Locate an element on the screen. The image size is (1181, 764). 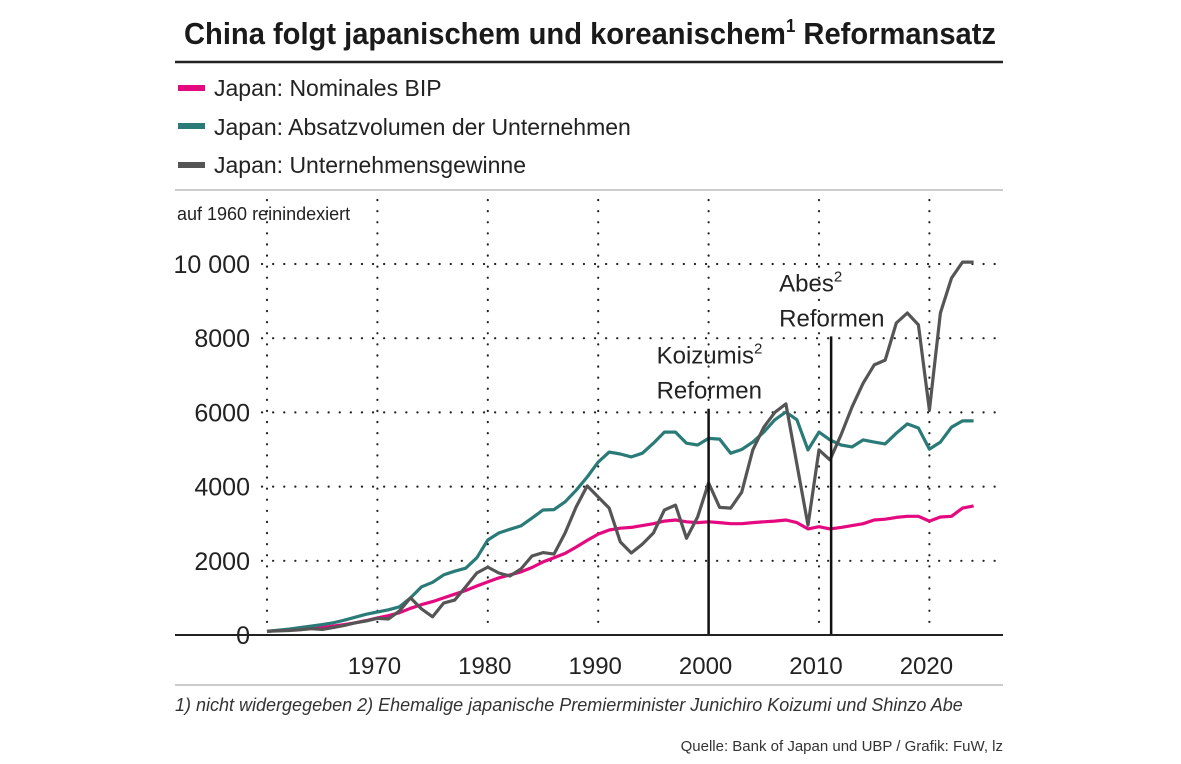
legend-label: Japan: Unternehmensgewinne is located at coordinates (370, 165).